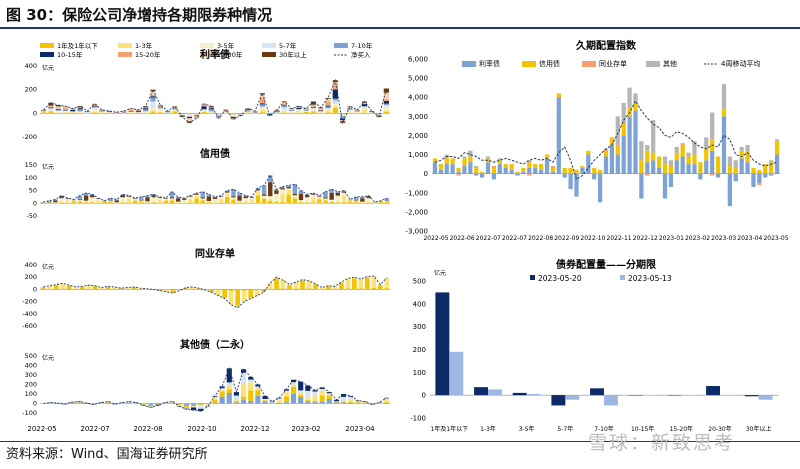 The height and width of the screenshot is (469, 800). I want to click on x-tick-label: 2022-07, so click(94, 429).